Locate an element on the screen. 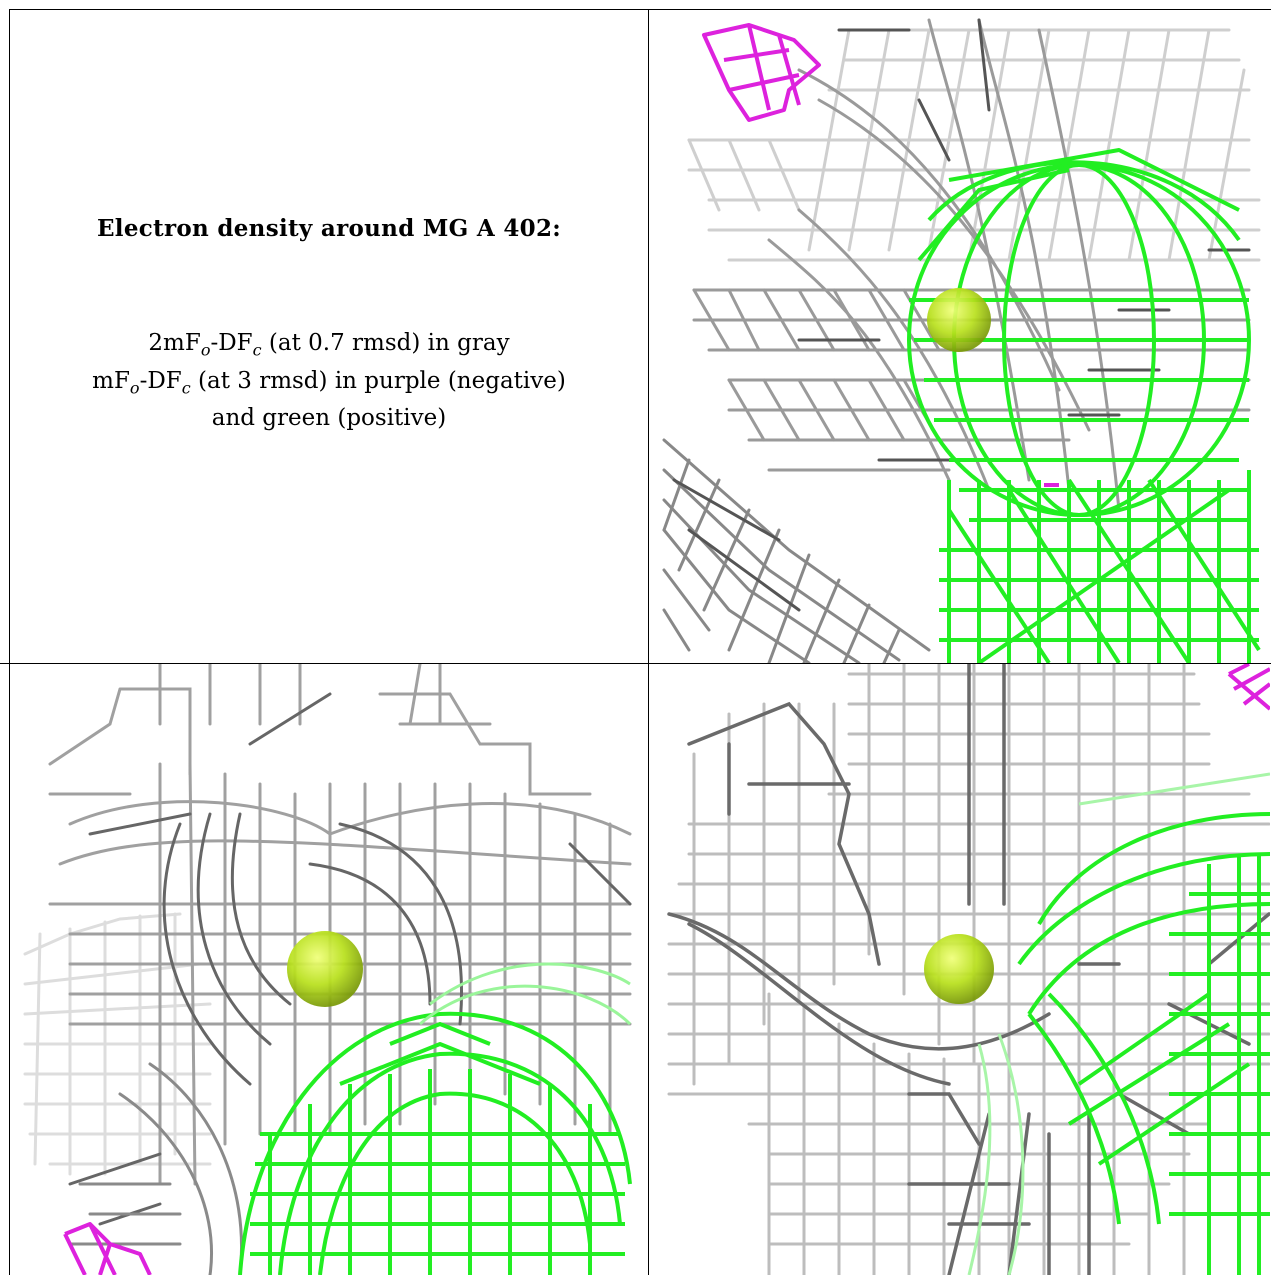  legend-line-difference: mFo-DFc (at 3 rmsd) in purple (negative) is located at coordinates (329, 382).